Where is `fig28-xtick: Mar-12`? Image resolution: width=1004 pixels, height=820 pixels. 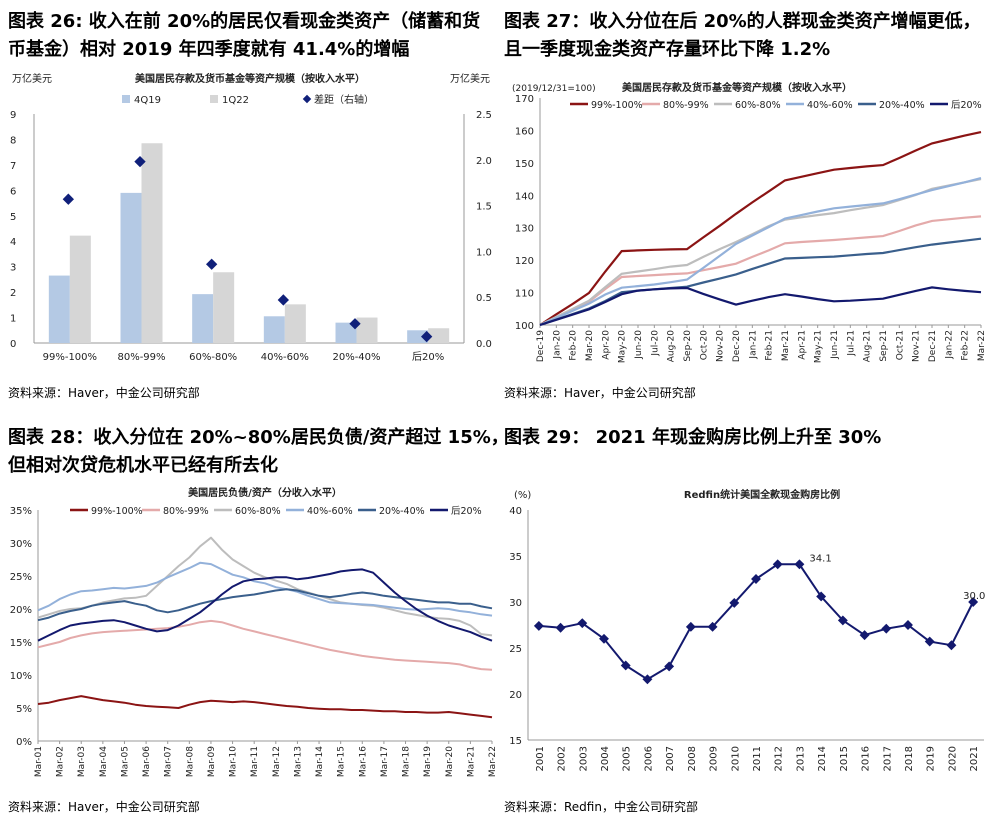 fig28-xtick: Mar-12 is located at coordinates (277, 761).